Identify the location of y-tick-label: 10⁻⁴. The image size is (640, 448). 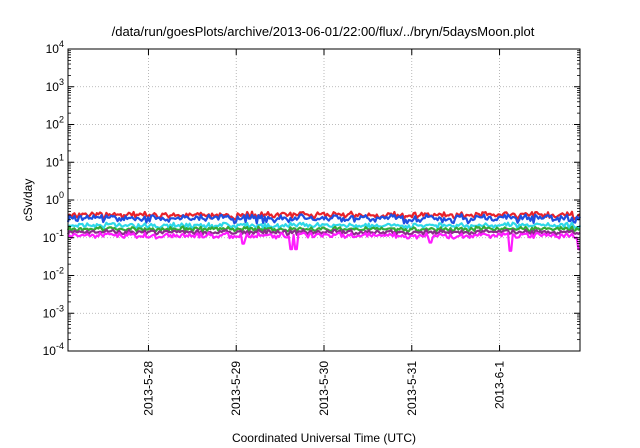
(53, 349).